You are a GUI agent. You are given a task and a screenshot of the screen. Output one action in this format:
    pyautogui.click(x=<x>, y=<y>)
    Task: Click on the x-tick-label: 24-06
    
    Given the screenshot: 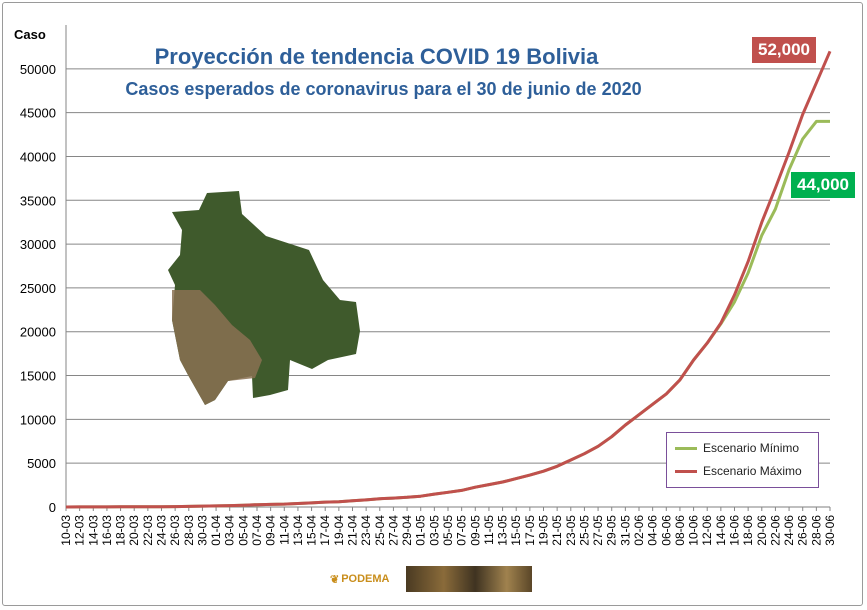 What is the action you would take?
    pyautogui.click(x=789, y=530)
    